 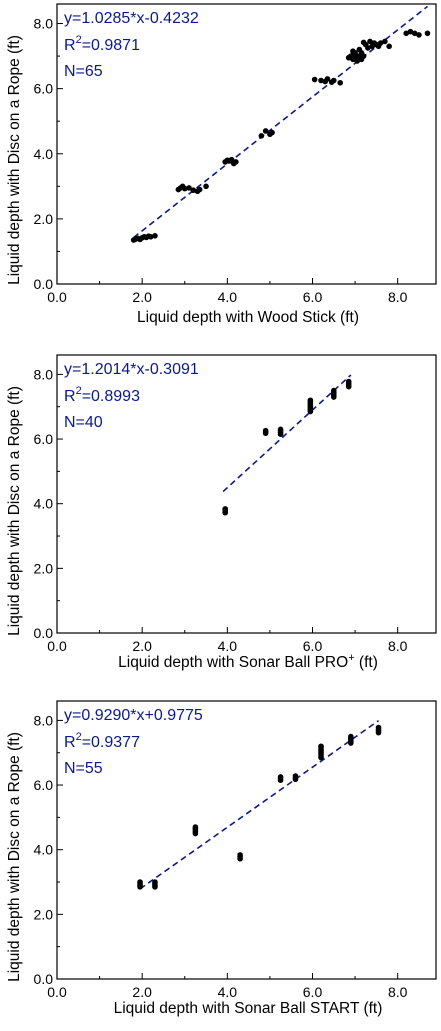 I want to click on r-squared-label: R2=0.8993, so click(x=102, y=395).